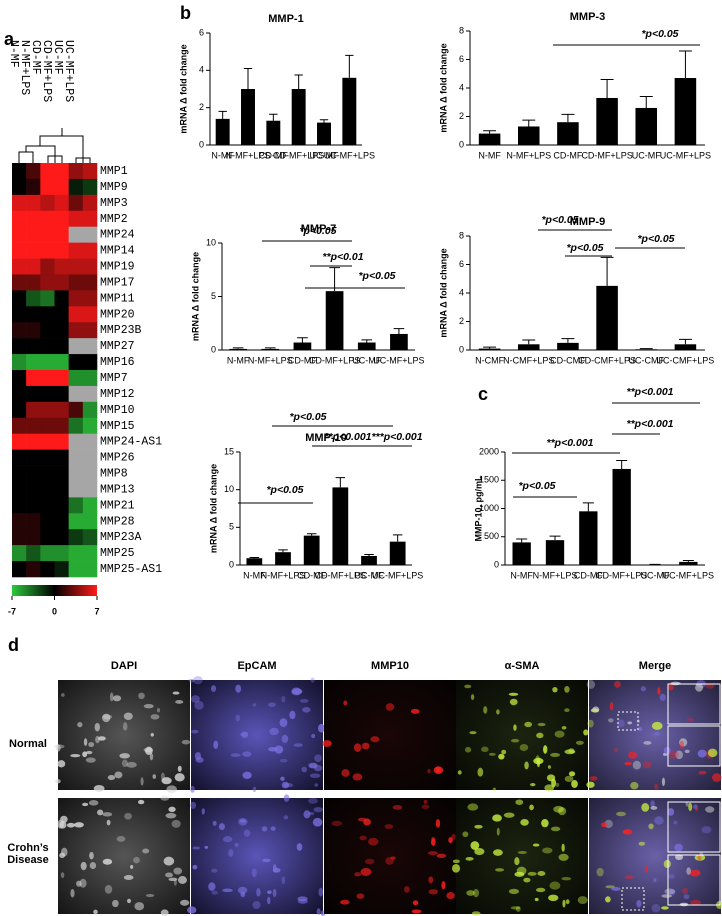 This screenshot has width=722, height=916. I want to click on x-tick-label: UC-MF+LPS, so click(397, 575).